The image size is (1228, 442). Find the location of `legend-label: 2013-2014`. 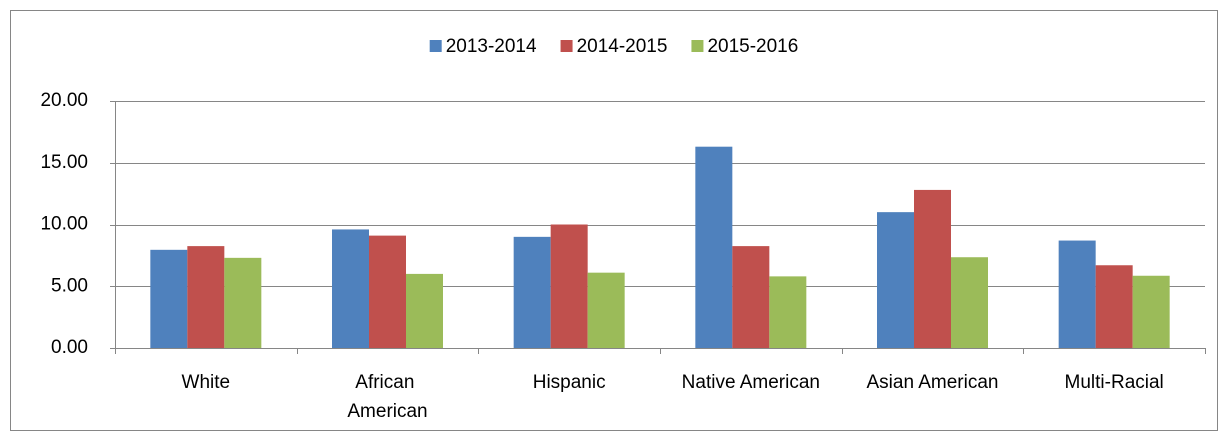

legend-label: 2013-2014 is located at coordinates (491, 46).